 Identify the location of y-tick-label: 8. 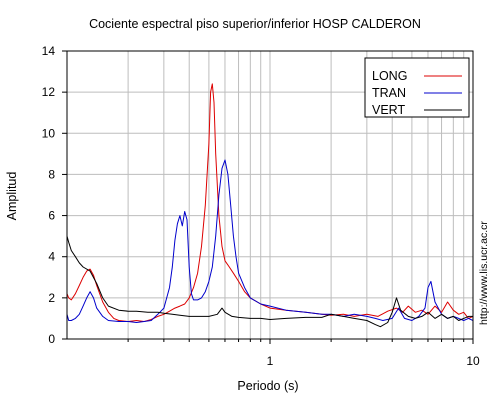
(51, 174).